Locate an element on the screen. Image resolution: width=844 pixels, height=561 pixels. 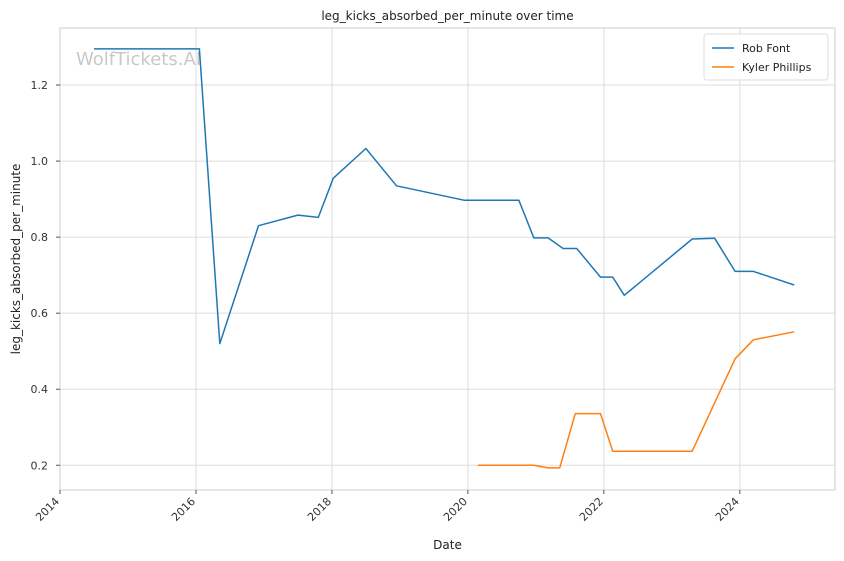
y-tick-label: 0.8 is located at coordinates (40, 237).